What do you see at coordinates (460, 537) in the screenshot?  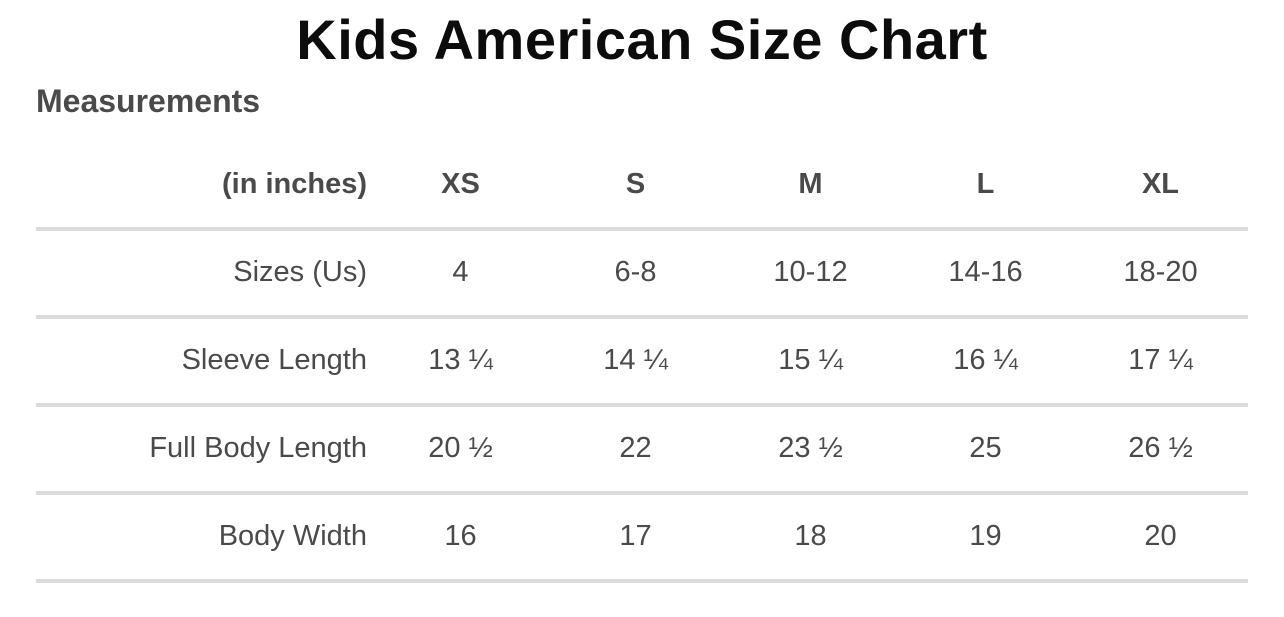 I see `cell-value: 16` at bounding box center [460, 537].